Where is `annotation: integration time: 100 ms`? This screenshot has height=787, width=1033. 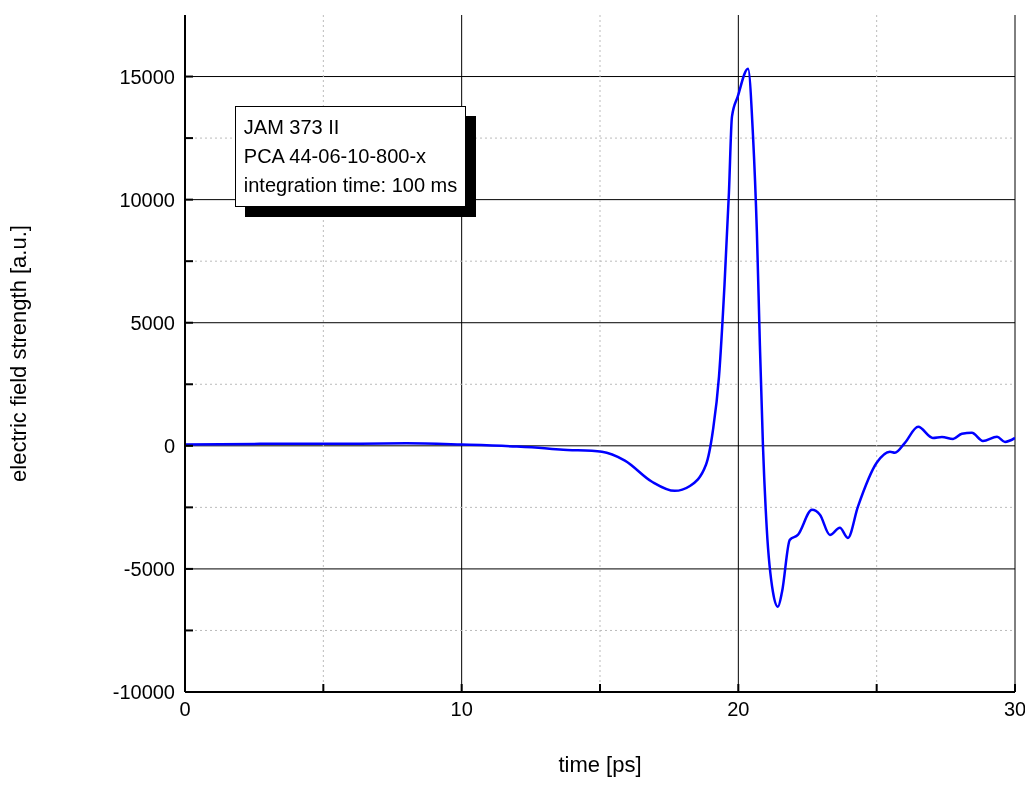
annotation: integration time: 100 ms is located at coordinates (350, 186).